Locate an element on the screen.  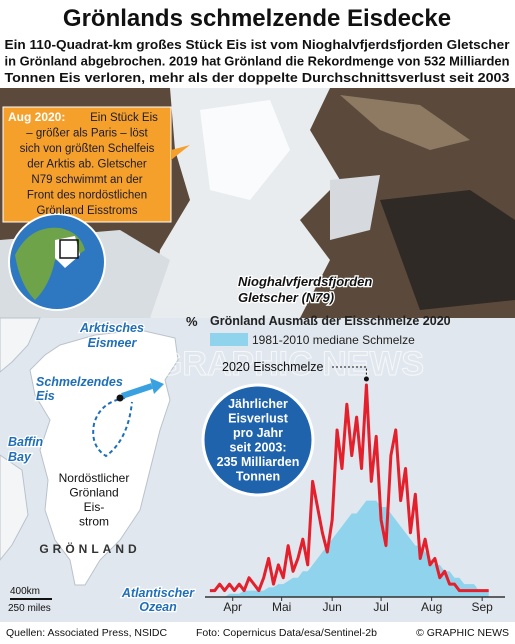
callout-text: – größer als Paris – löst is located at coordinates (87, 134).